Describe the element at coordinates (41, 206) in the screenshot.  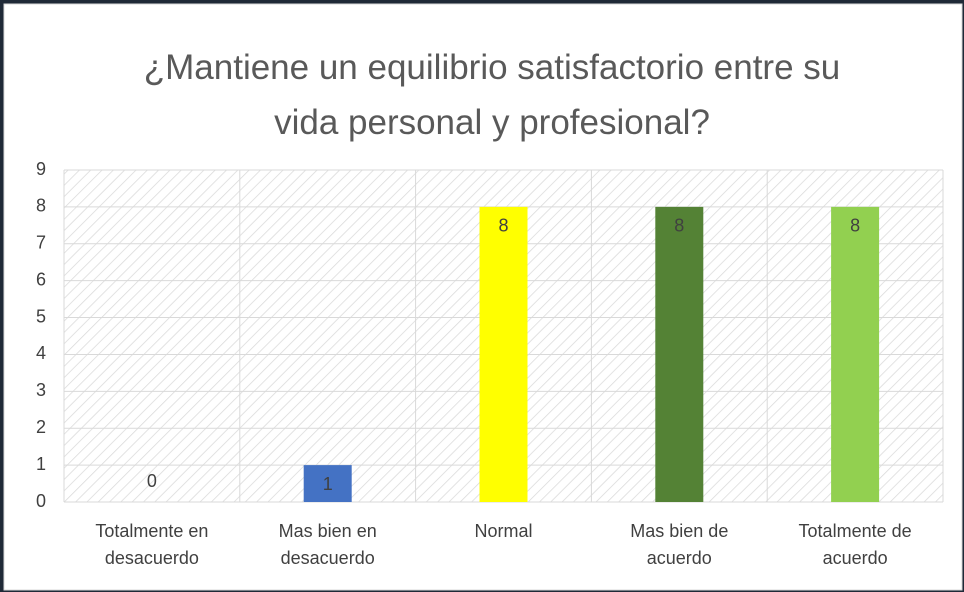
I see `y-tick-label: 8` at that location.